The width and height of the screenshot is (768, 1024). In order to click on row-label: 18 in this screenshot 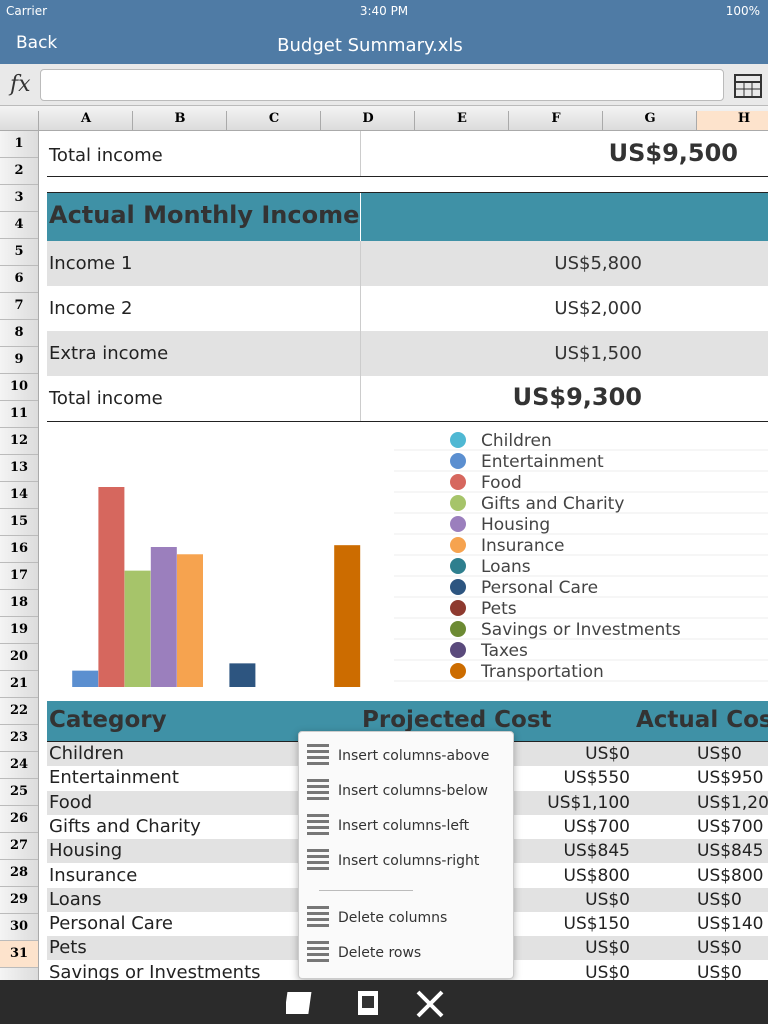, I will do `click(19, 603)`.